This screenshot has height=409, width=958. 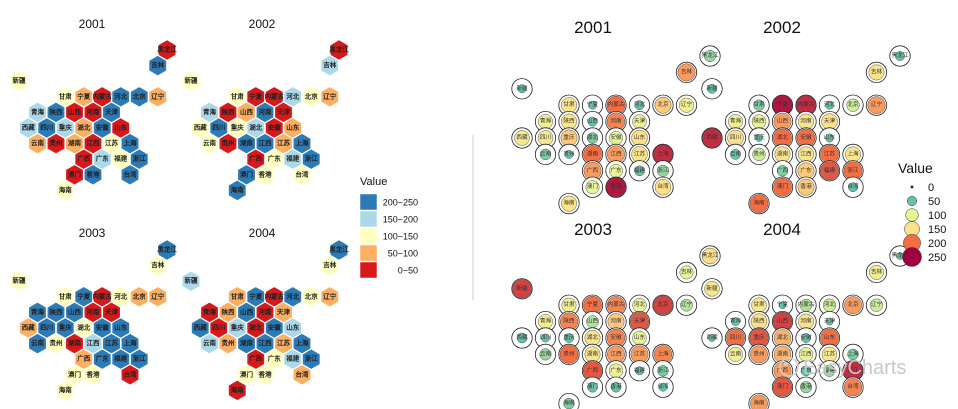 What do you see at coordinates (759, 203) in the screenshot?
I see `bubble-label: 海南` at bounding box center [759, 203].